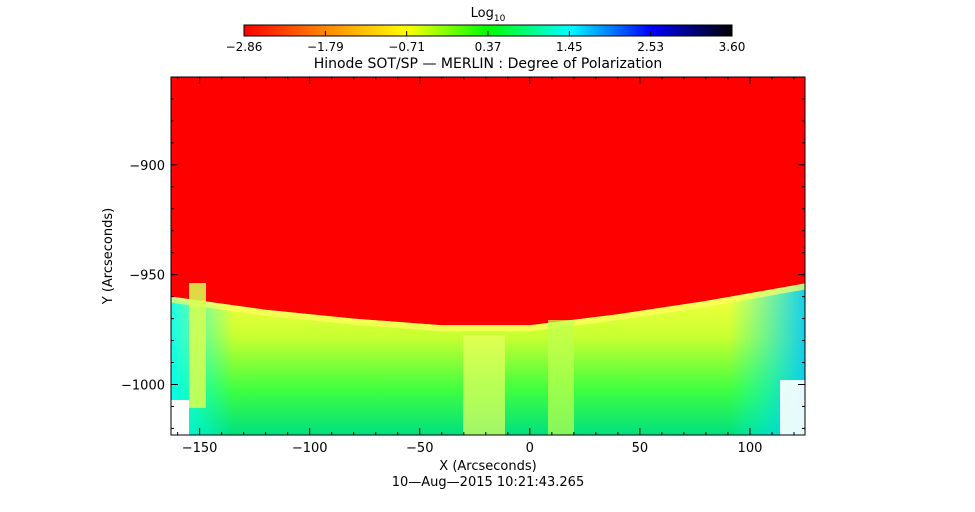  I want to click on x-tick-label: 50, so click(640, 448).